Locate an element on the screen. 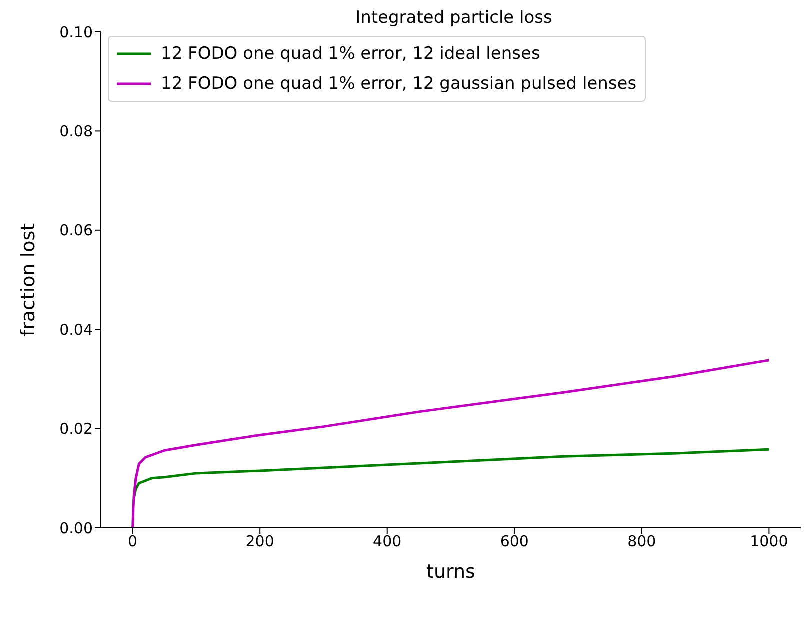  legend-label: 12 FODO one quad 1% error, 12 ideal lenses is located at coordinates (350, 54).